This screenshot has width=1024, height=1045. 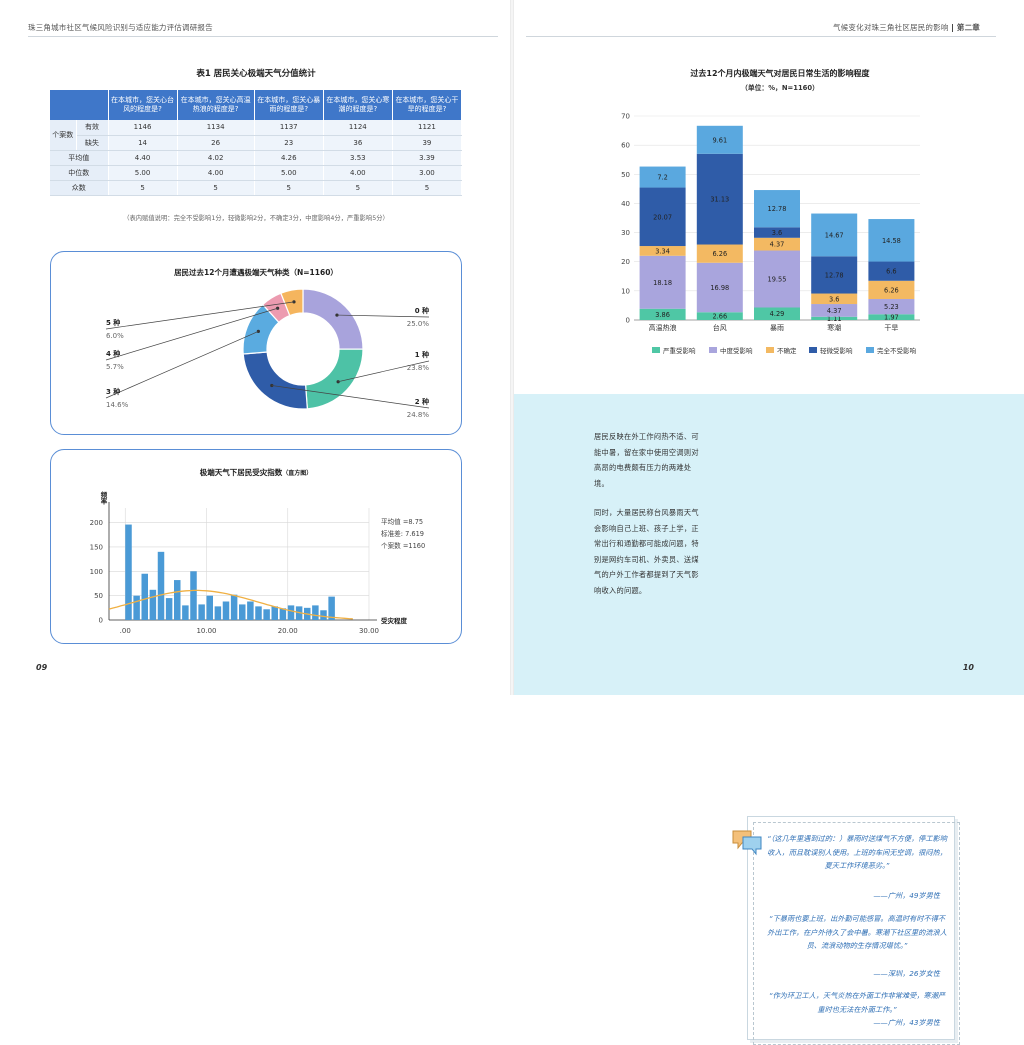 I want to click on donut-category-label: 5 种, so click(x=113, y=322).